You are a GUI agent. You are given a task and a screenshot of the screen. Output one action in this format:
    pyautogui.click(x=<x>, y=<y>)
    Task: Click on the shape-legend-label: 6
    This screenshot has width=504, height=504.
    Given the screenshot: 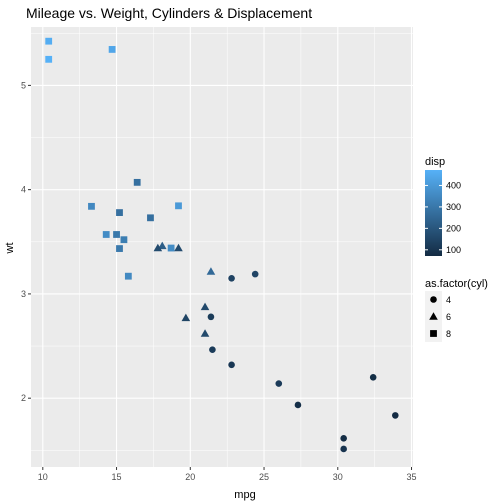 What is the action you would take?
    pyautogui.click(x=448, y=317)
    